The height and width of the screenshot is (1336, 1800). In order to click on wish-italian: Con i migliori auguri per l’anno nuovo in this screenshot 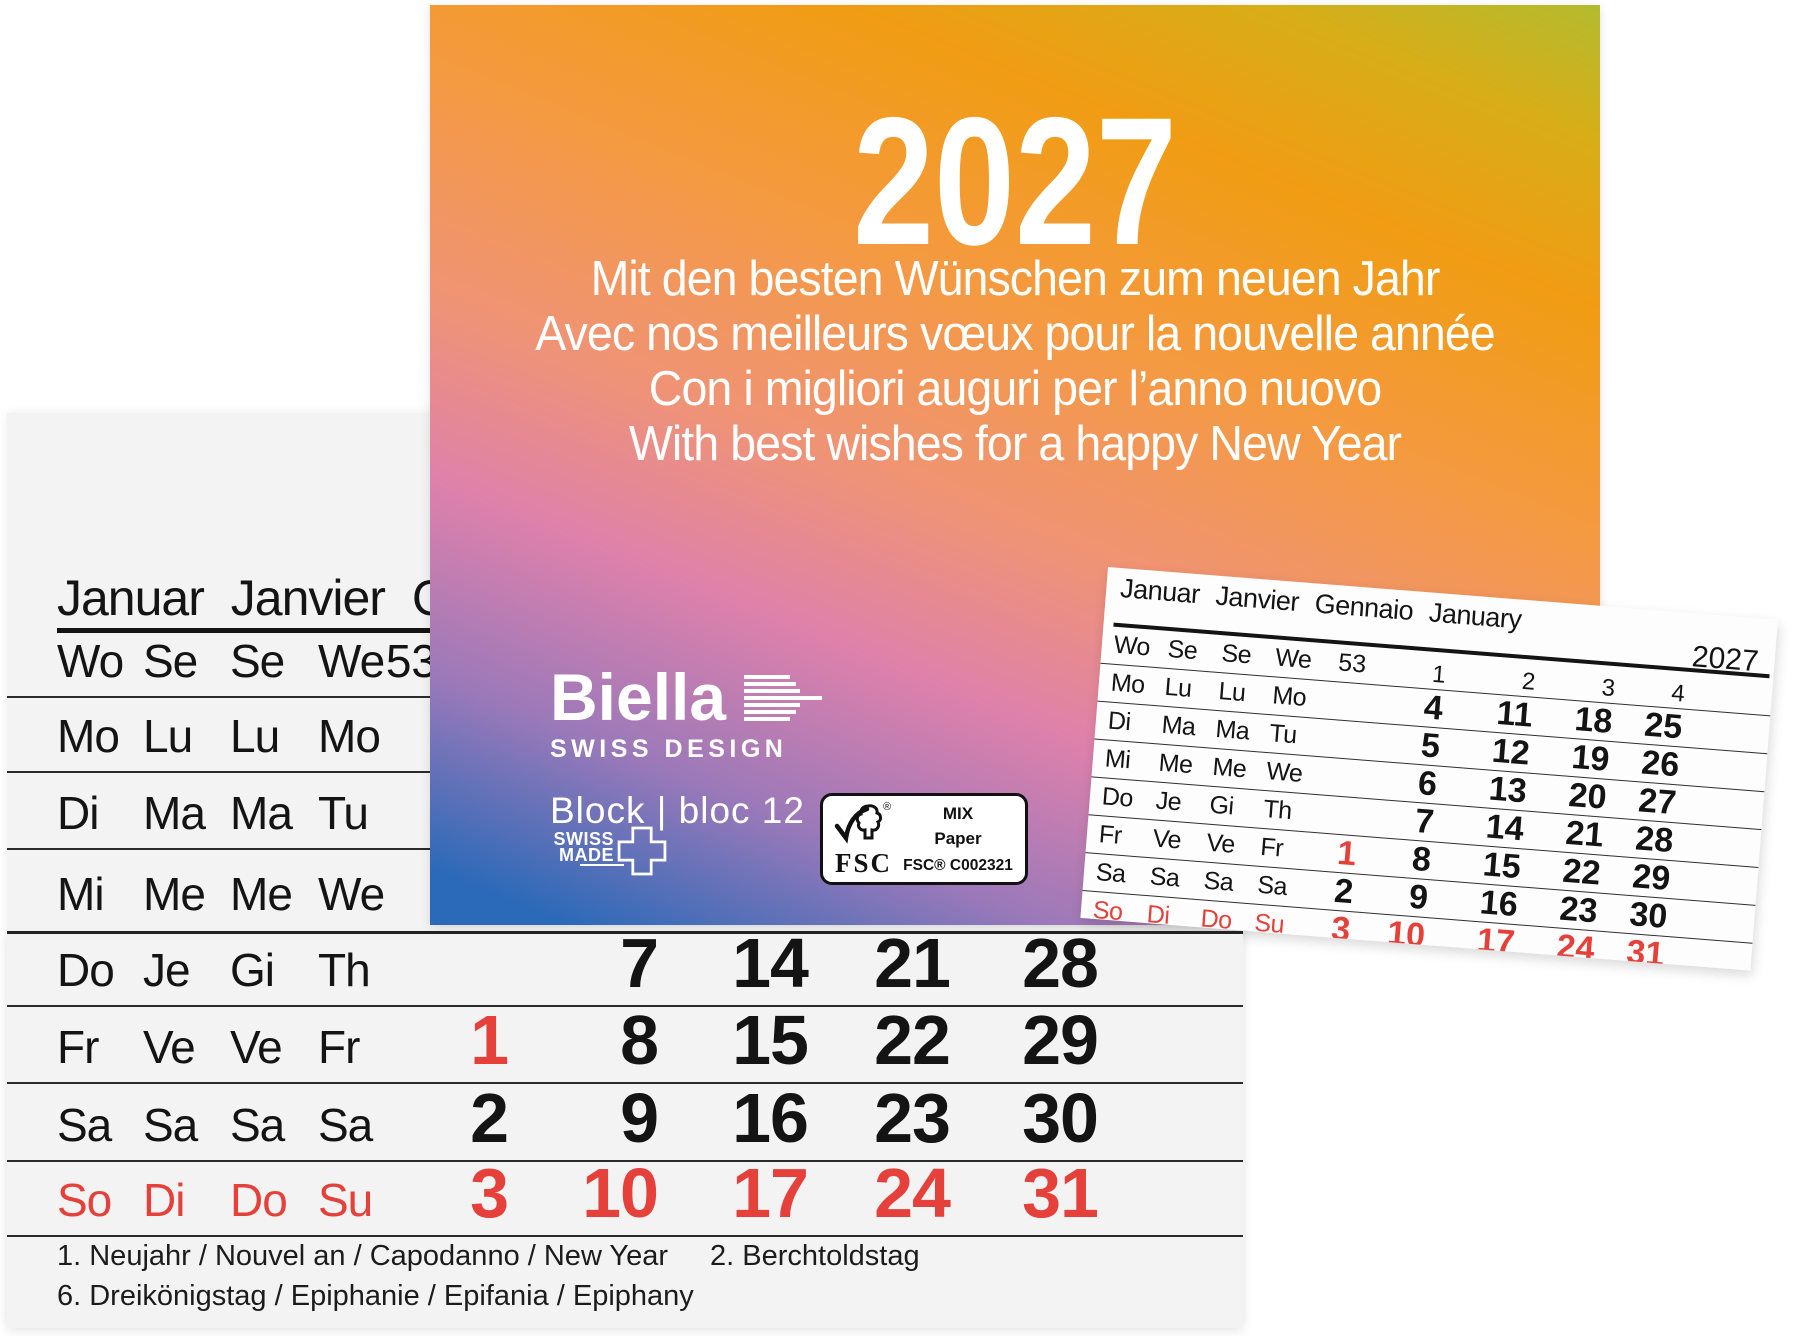, I will do `click(1015, 389)`.